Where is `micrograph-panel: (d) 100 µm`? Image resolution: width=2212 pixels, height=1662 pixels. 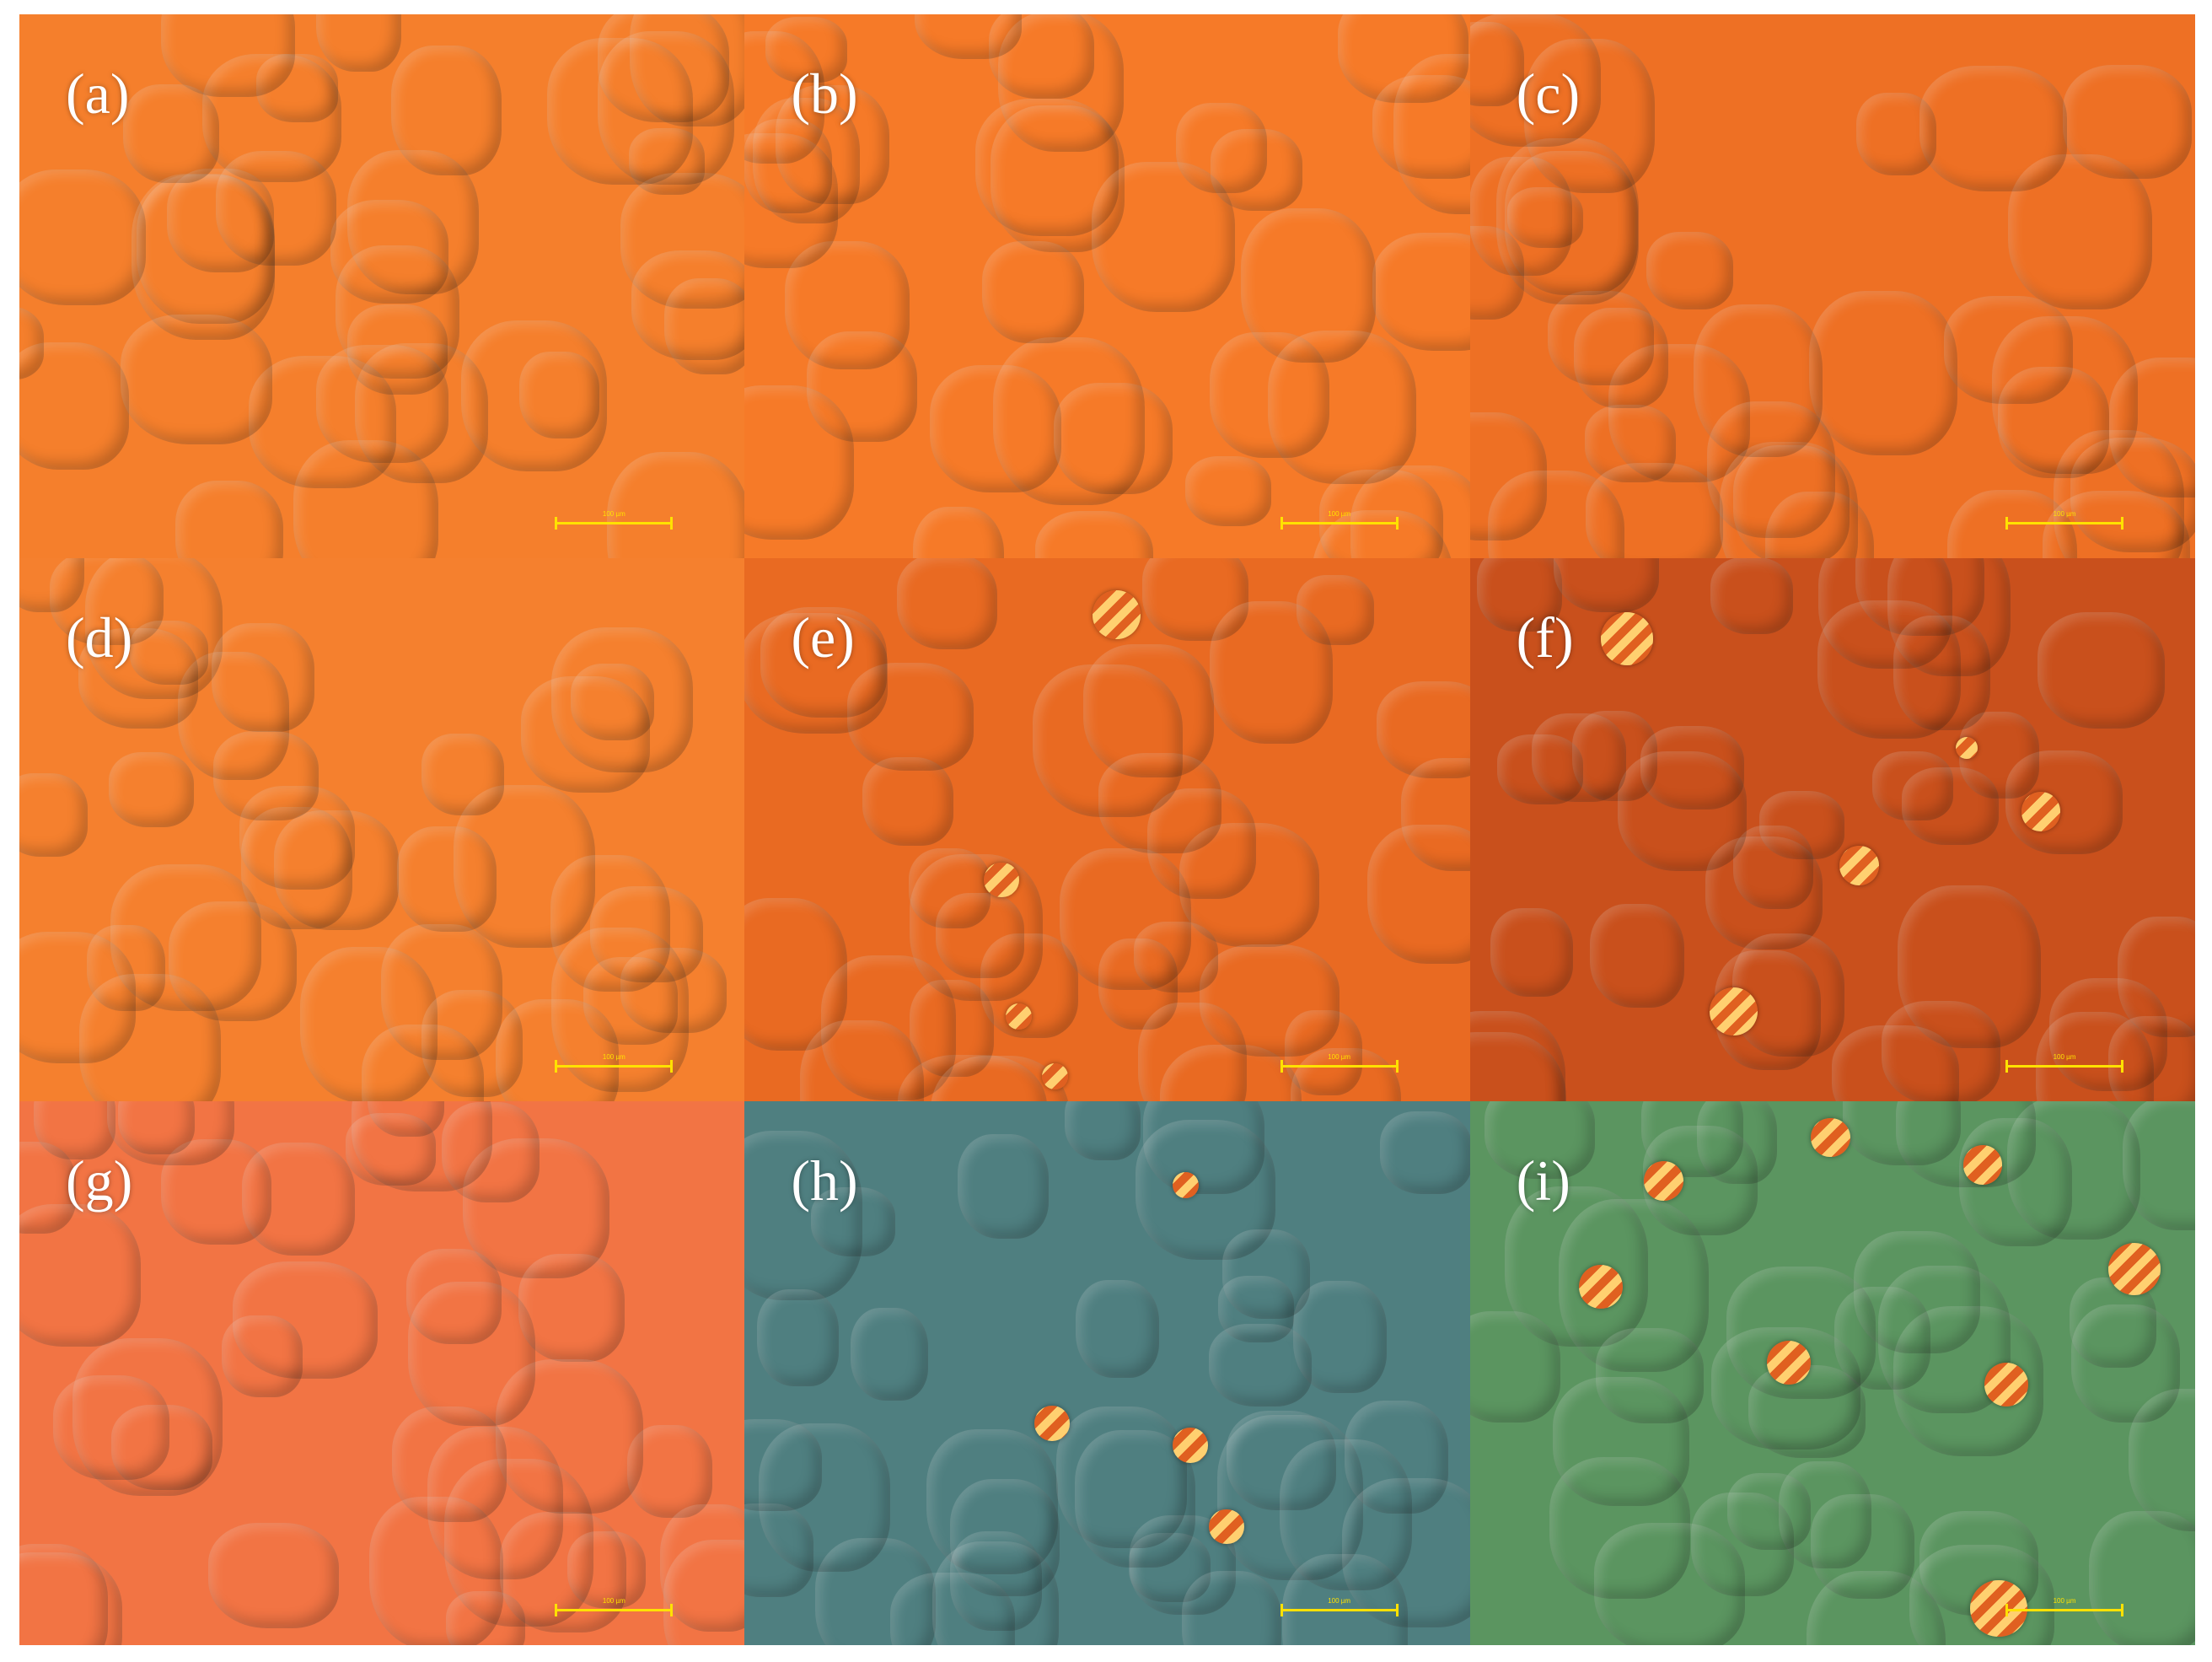 micrograph-panel: (d) 100 µm is located at coordinates (382, 829).